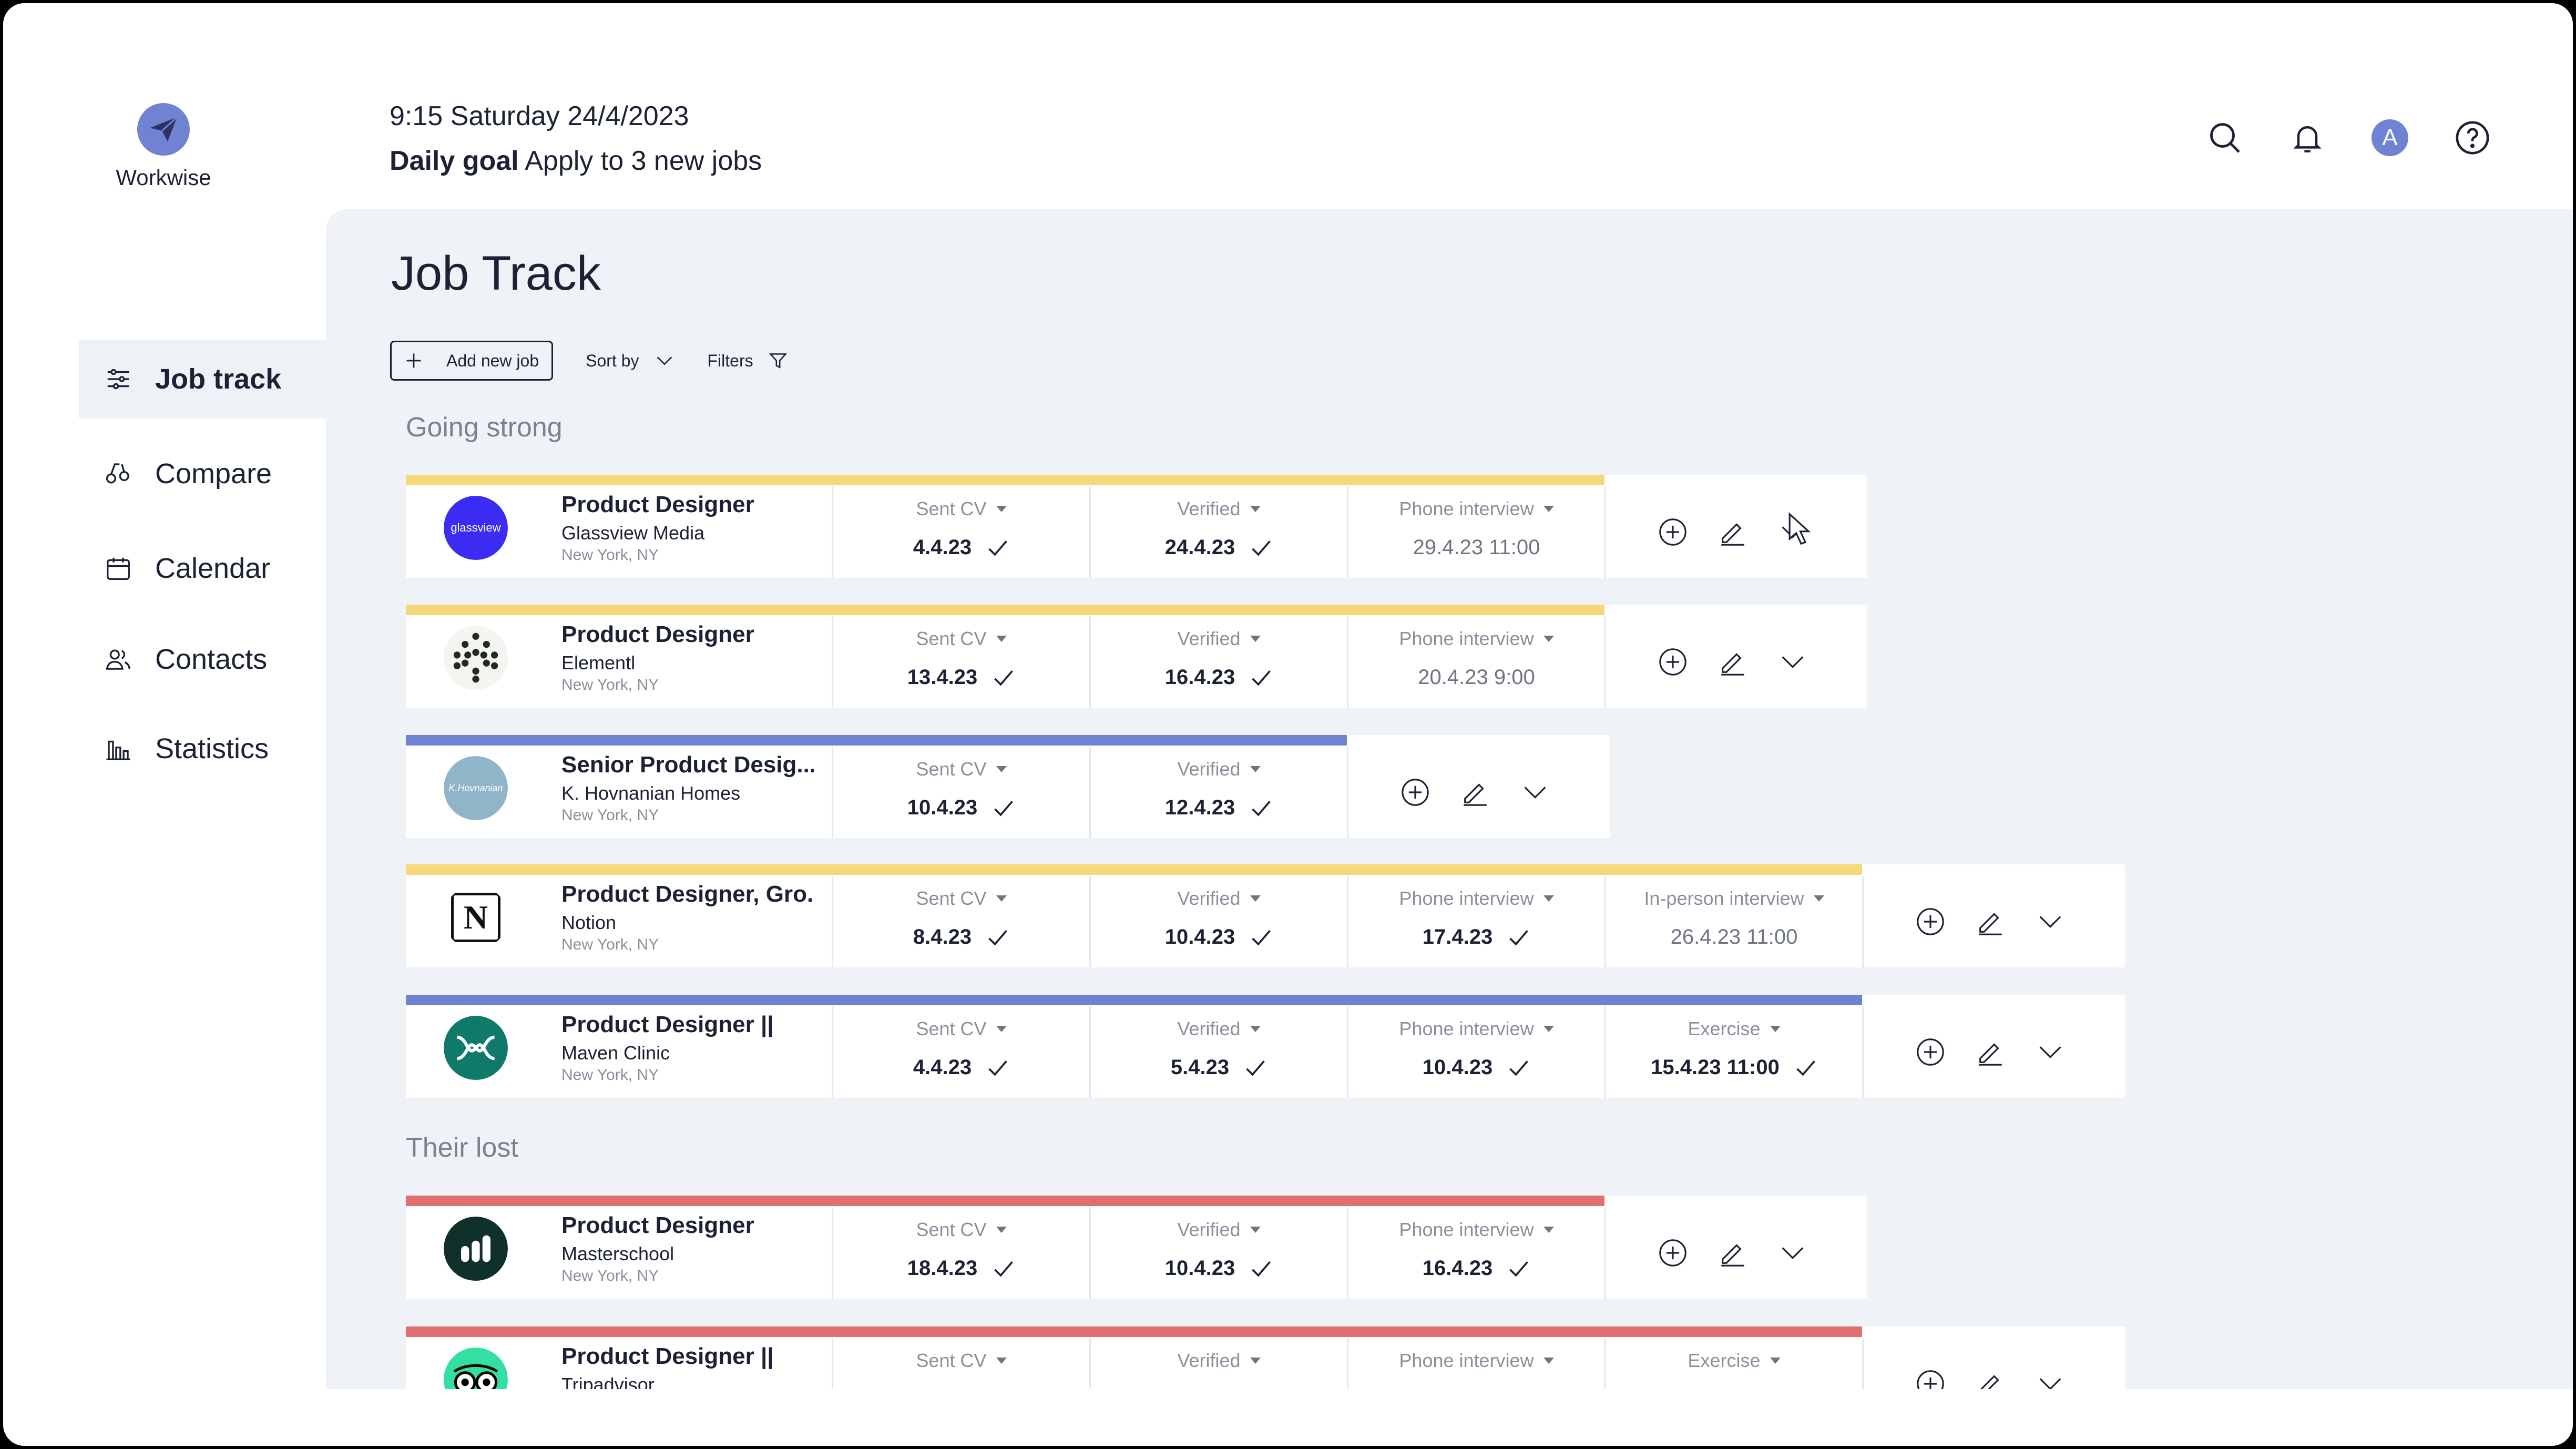 The height and width of the screenshot is (1449, 2576). What do you see at coordinates (1733, 1052) in the screenshot?
I see `stage-cell: Exercise 15.4.23 11:00` at bounding box center [1733, 1052].